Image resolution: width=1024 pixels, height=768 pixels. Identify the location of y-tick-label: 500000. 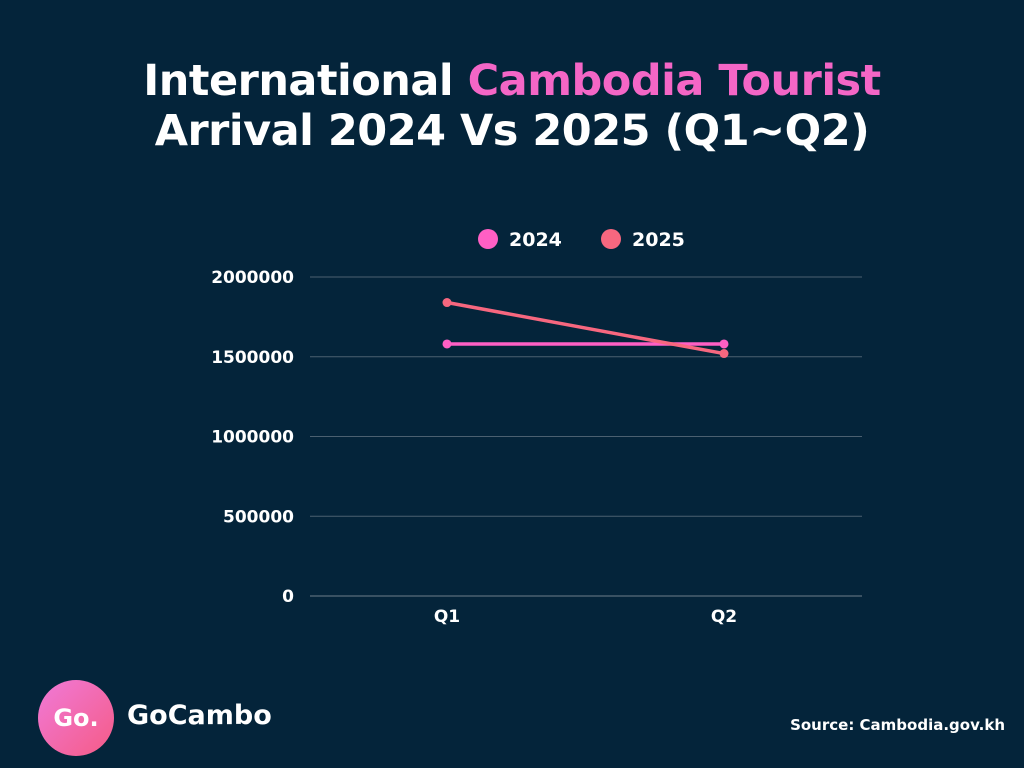
(258, 517).